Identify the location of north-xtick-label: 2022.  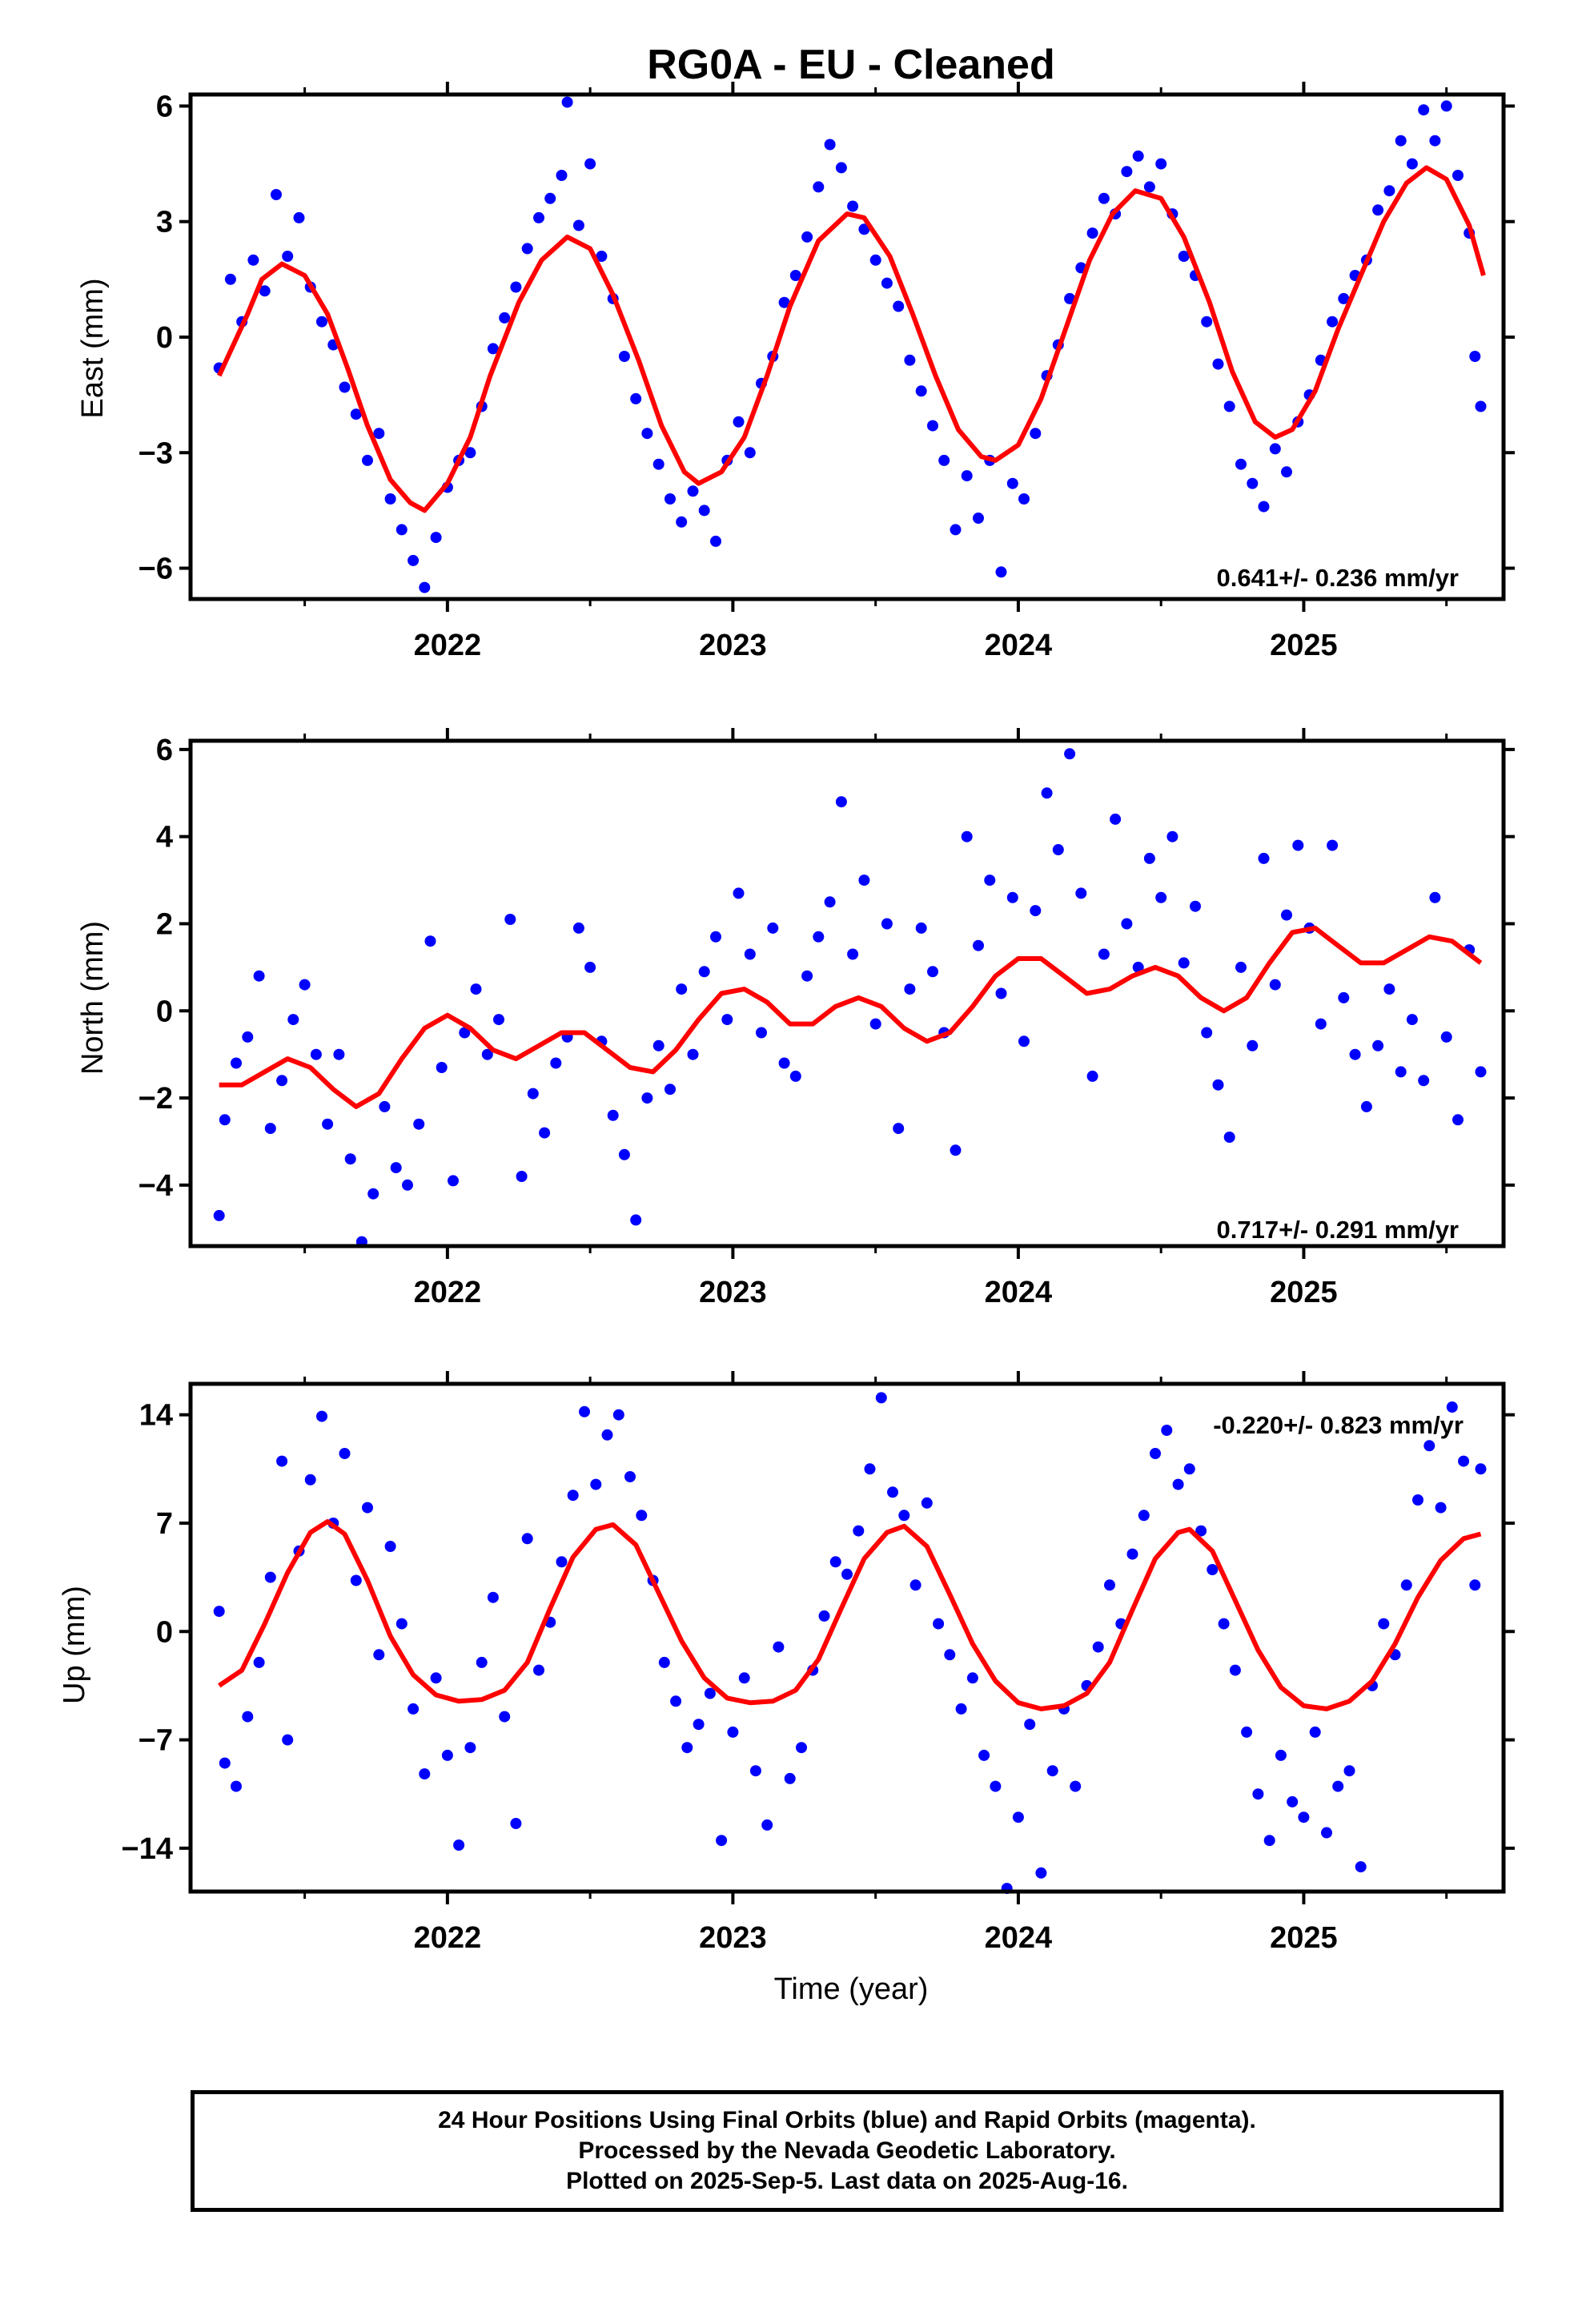
(448, 1292).